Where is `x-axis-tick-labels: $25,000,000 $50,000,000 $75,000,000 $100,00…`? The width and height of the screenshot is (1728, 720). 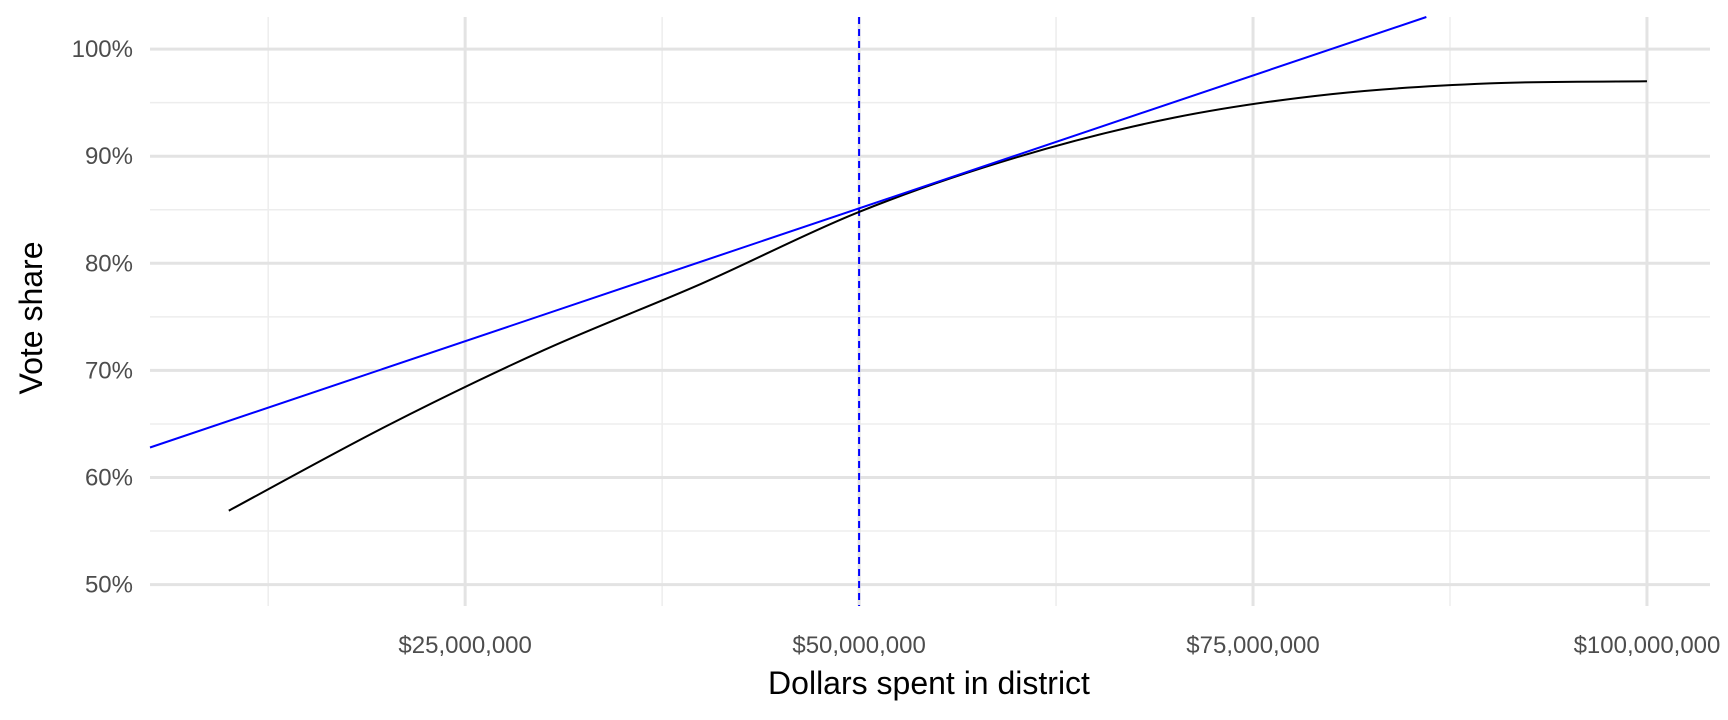
x-axis-tick-labels: $25,000,000 $50,000,000 $75,000,000 $100,00… is located at coordinates (1059, 645).